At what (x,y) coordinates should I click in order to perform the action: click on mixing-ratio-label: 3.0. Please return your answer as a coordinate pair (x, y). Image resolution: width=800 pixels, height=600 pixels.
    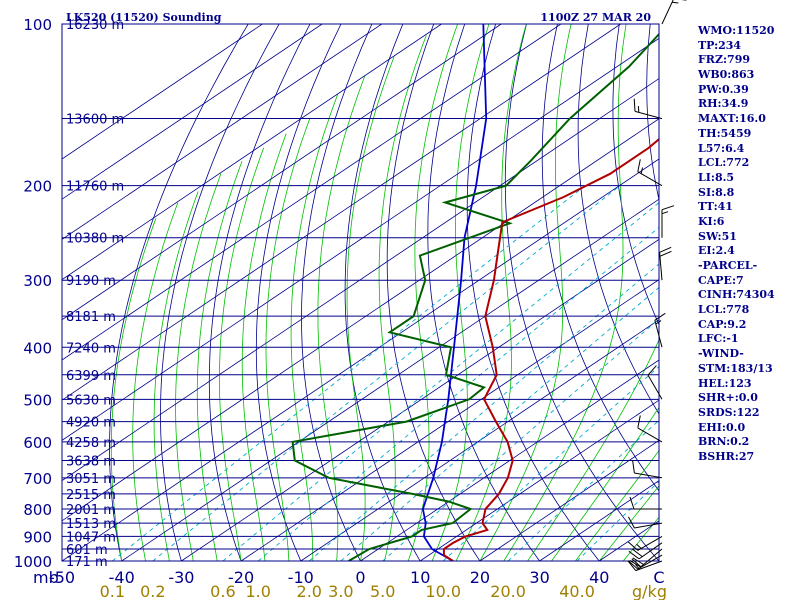
    Looking at the image, I should click on (340, 591).